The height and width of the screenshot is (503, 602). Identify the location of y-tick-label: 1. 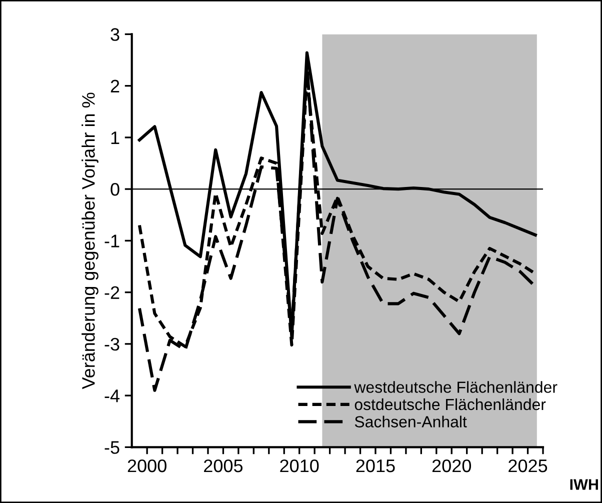
(115, 138).